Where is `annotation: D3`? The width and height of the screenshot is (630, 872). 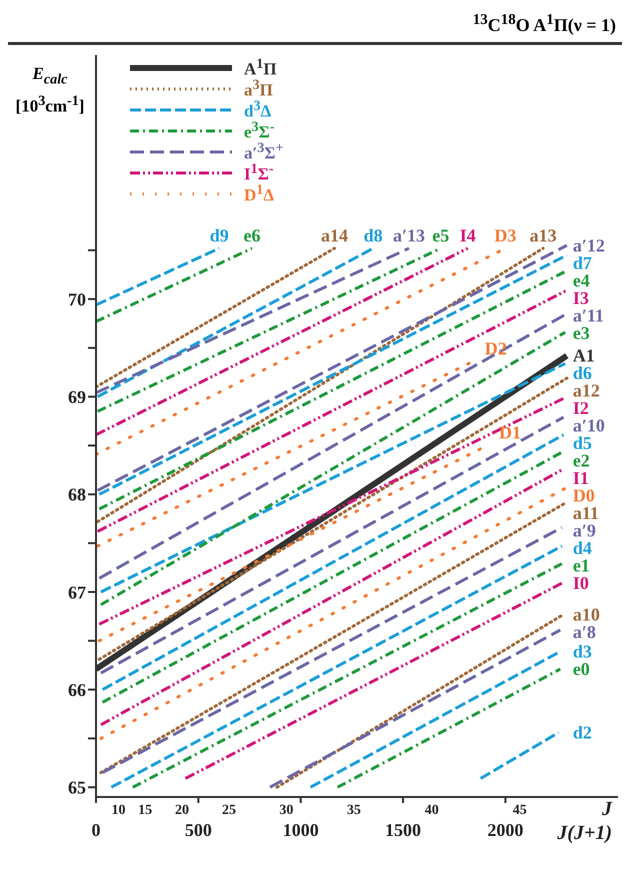 annotation: D3 is located at coordinates (505, 235).